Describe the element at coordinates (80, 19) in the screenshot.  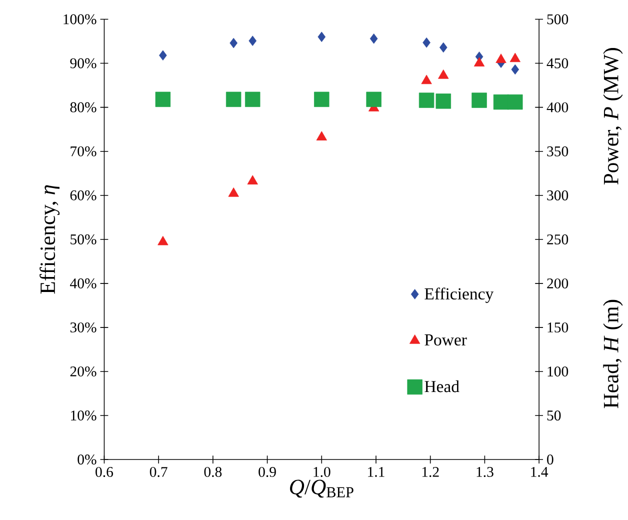
I see `y-tick-label: 100%` at that location.